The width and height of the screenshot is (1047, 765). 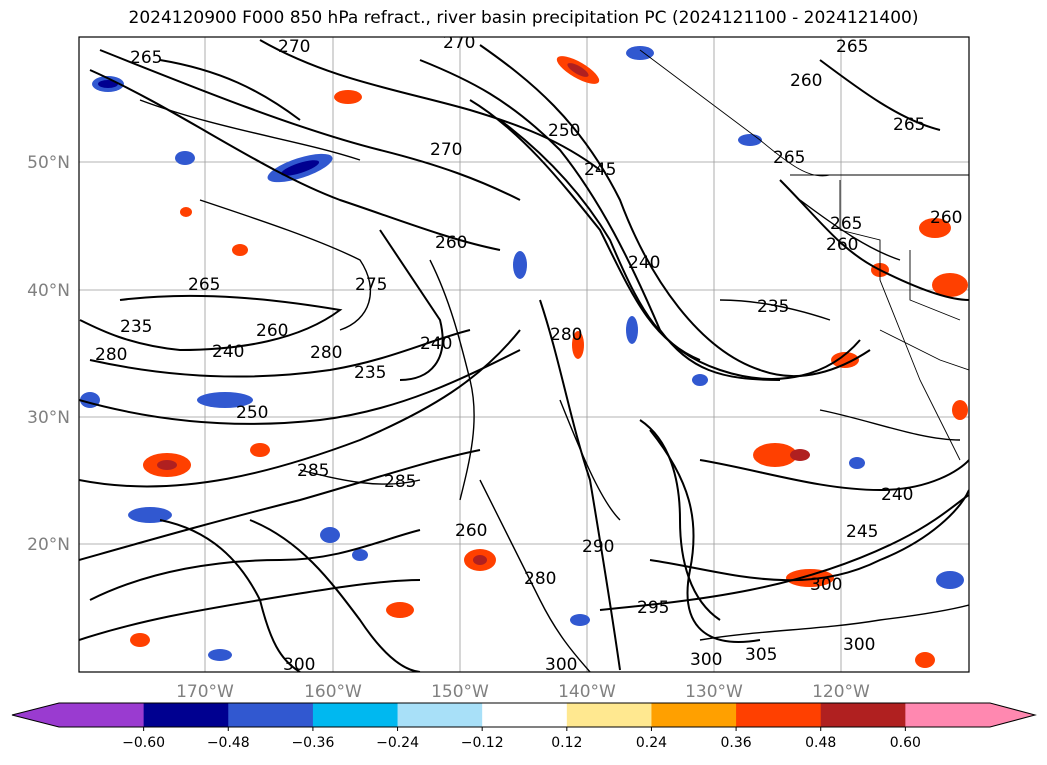 I want to click on latitude-labels: 50°N 40°N 30°N 20°N, so click(x=48, y=354).